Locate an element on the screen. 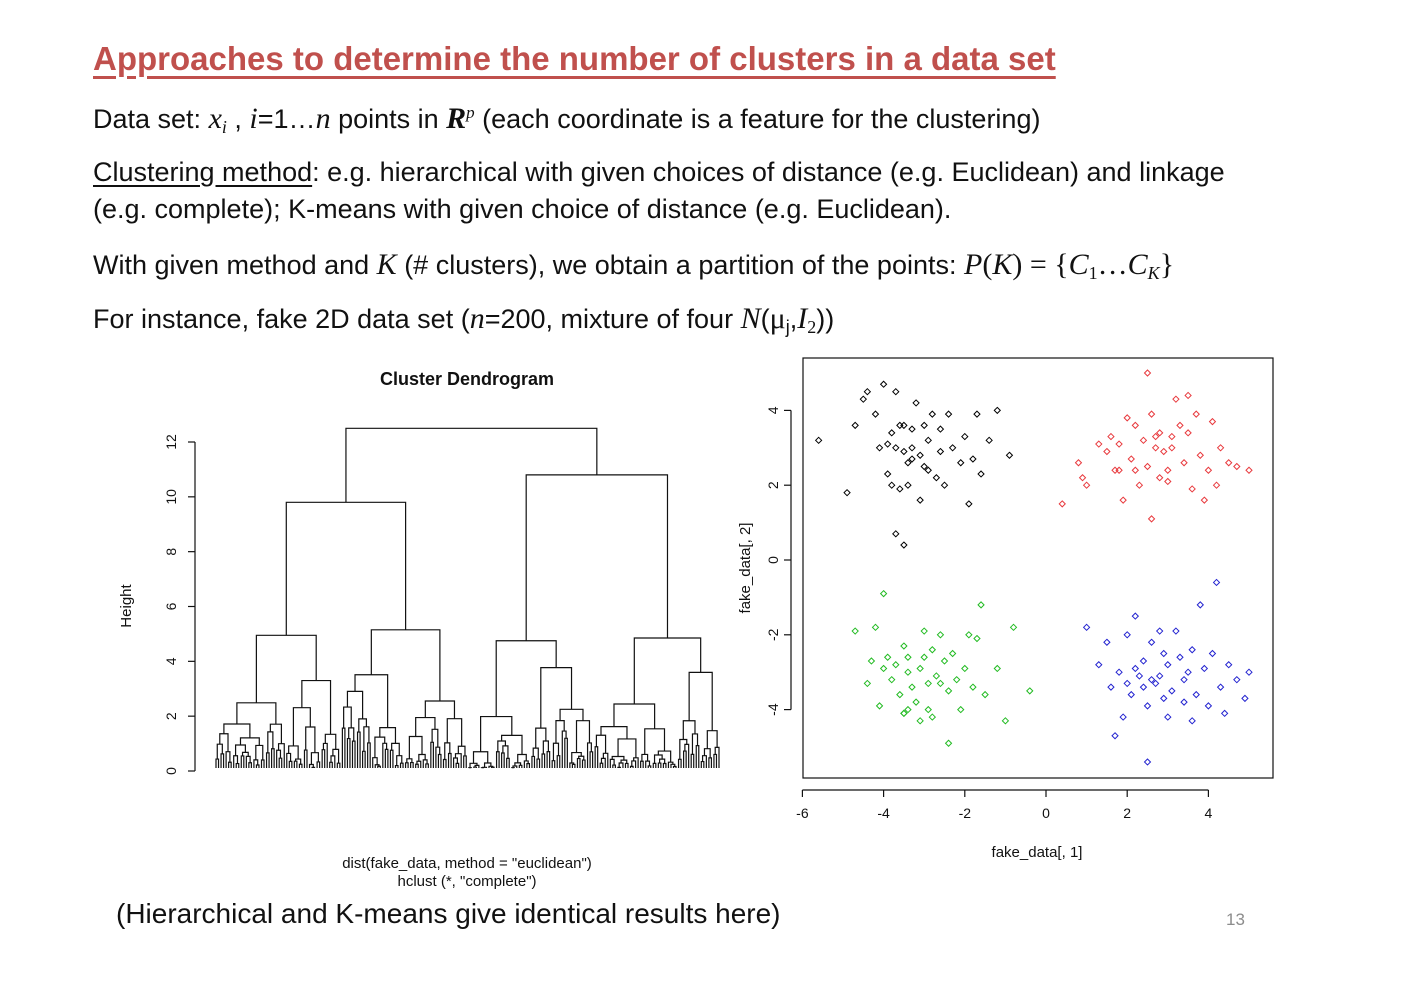 The image size is (1404, 992). scatter-x-tick-label: 4 is located at coordinates (1209, 813).